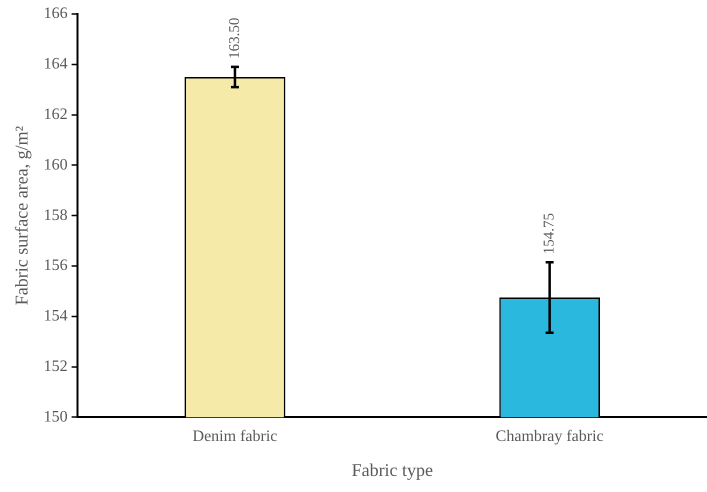 The image size is (707, 492). Describe the element at coordinates (56, 316) in the screenshot. I see `y-tick-label: 154` at that location.